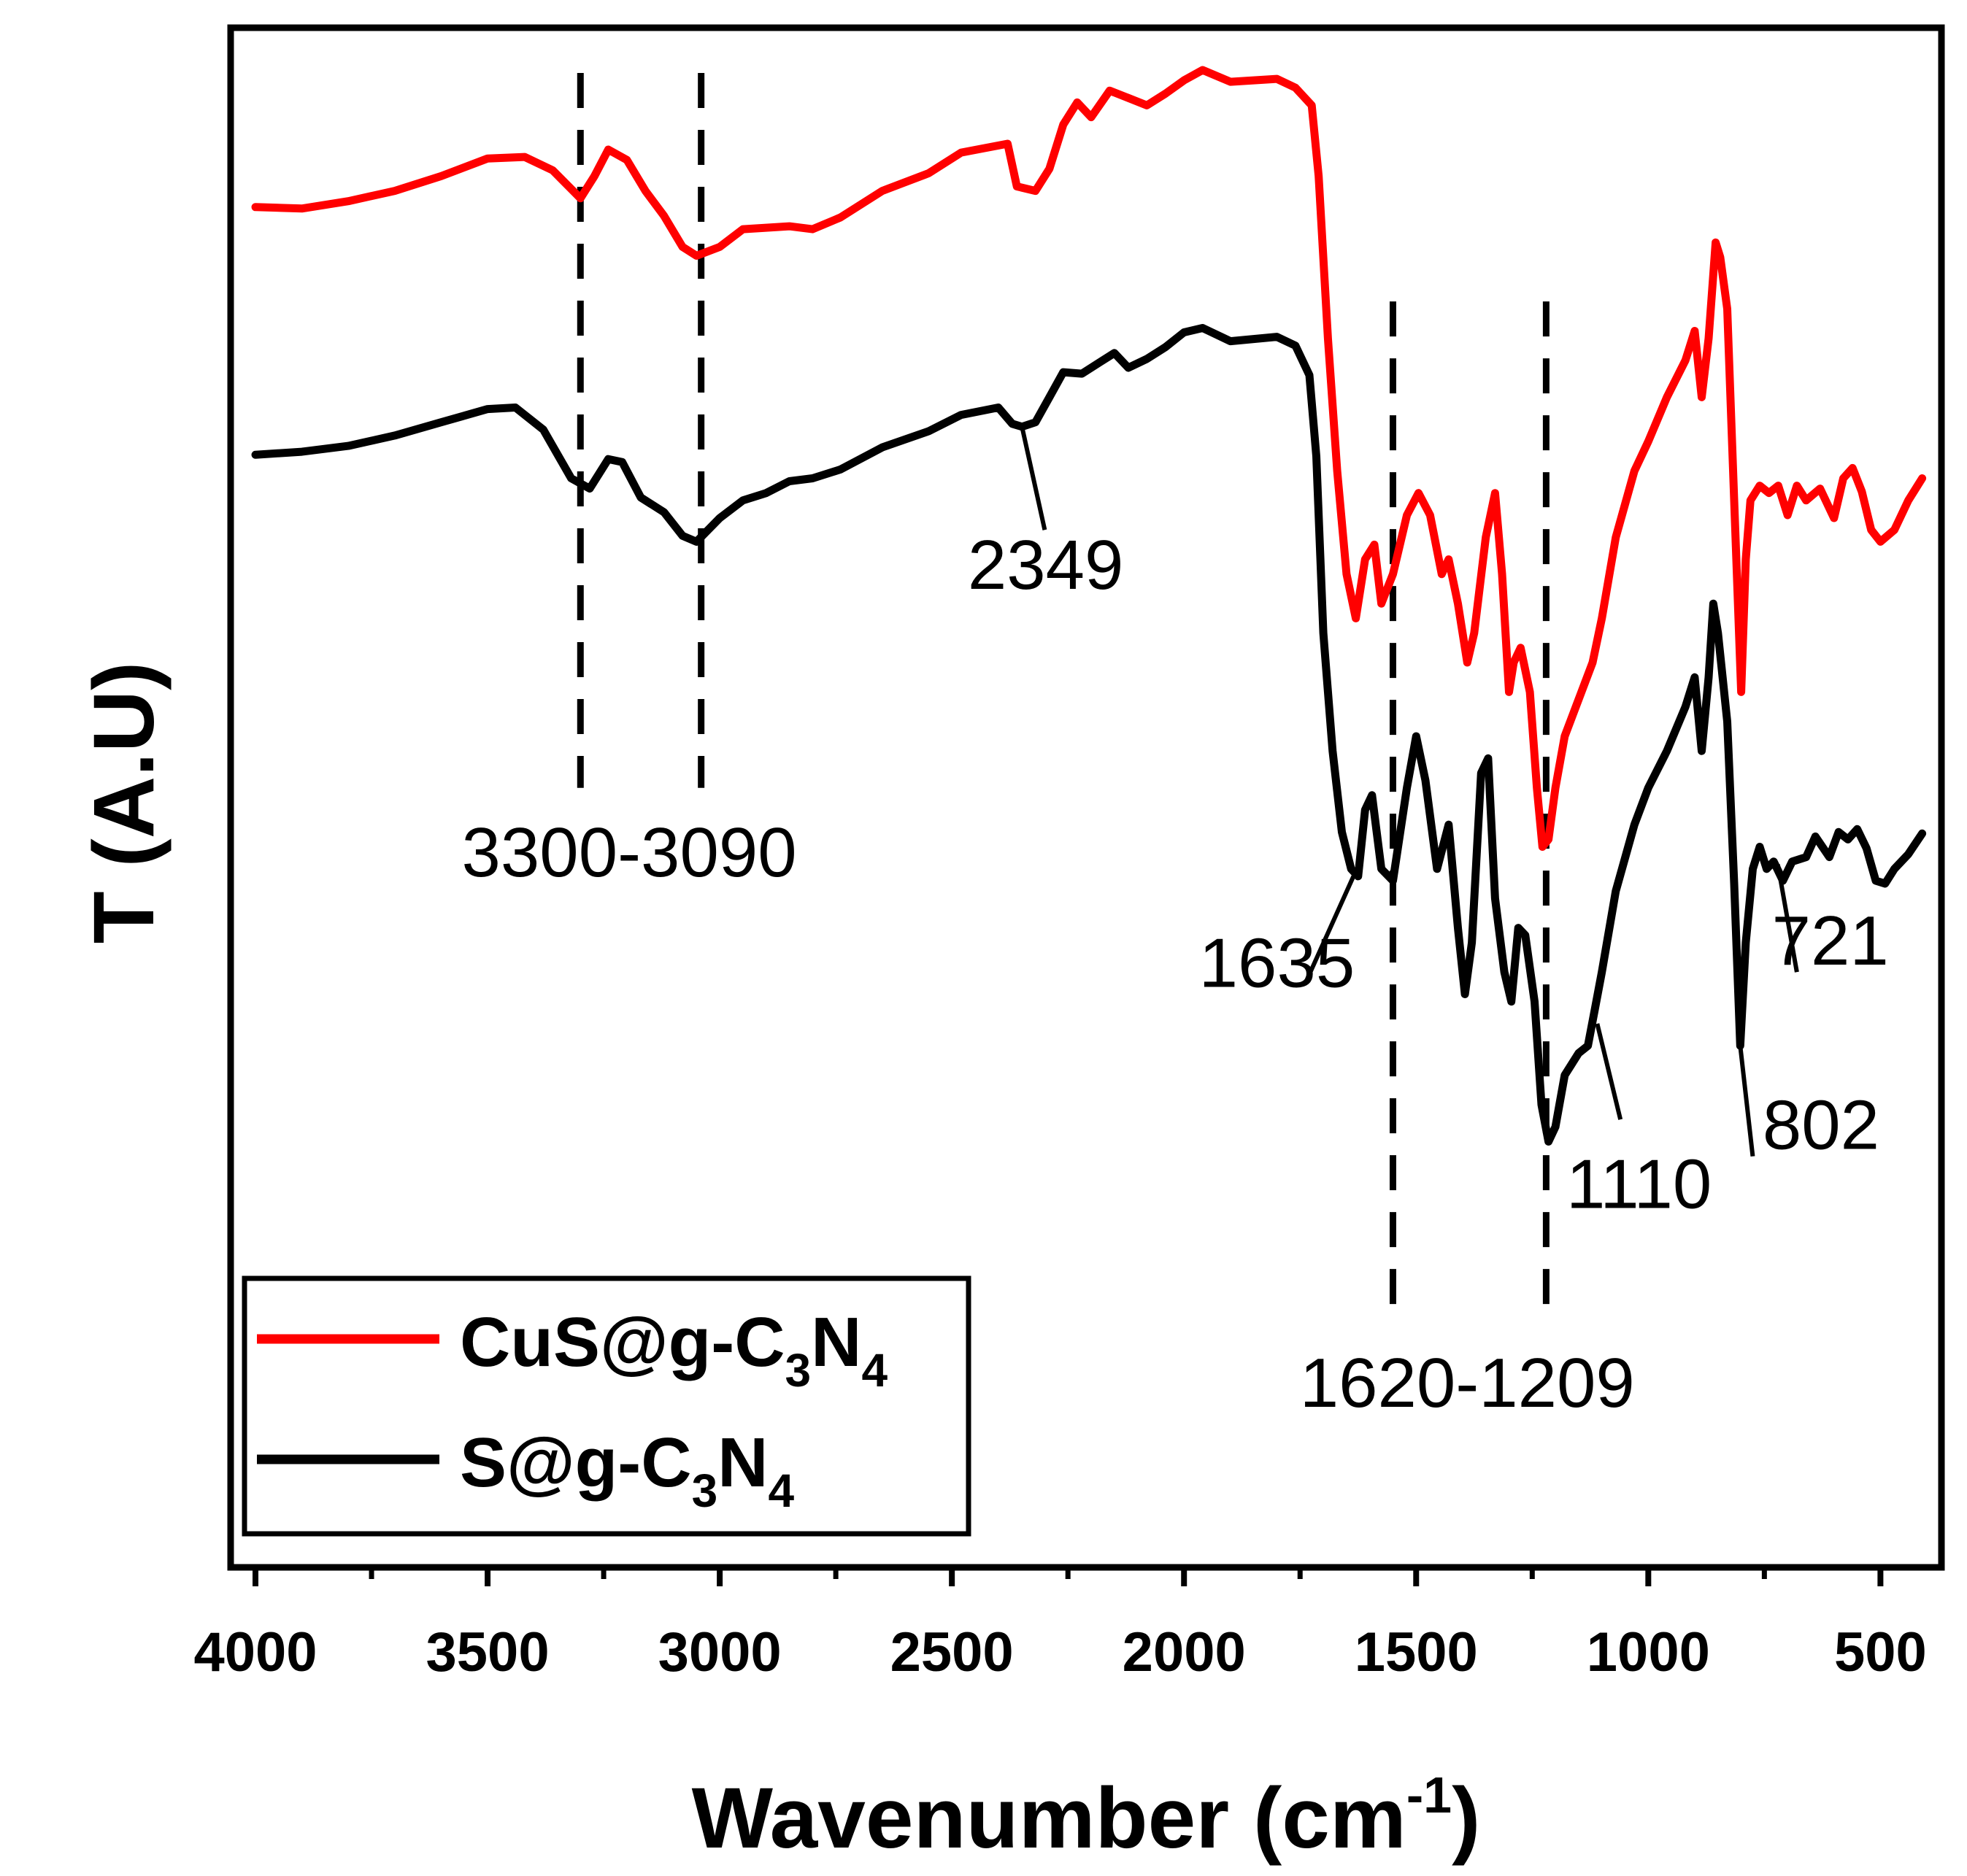 The height and width of the screenshot is (1876, 1967). Describe the element at coordinates (1821, 1125) in the screenshot. I see `annotation-802: 802` at that location.